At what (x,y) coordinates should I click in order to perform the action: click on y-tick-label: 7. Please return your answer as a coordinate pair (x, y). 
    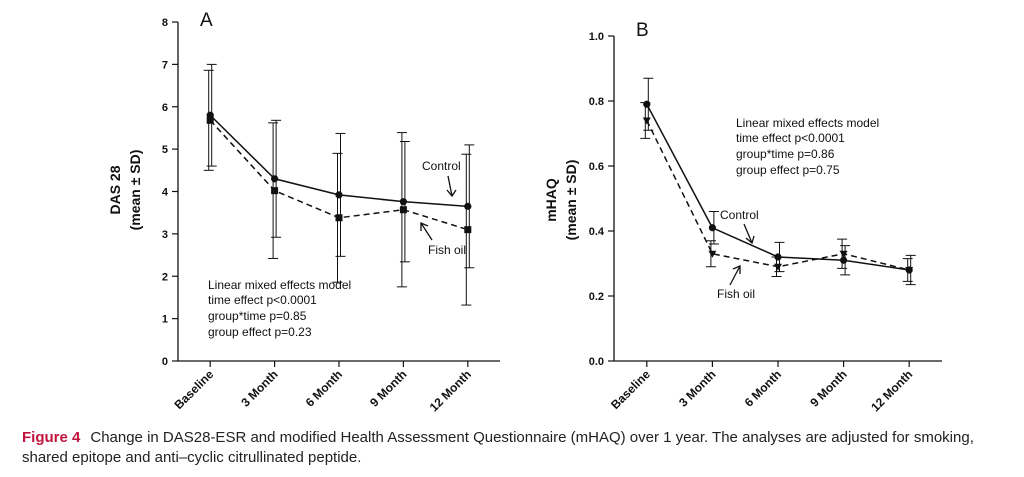
    Looking at the image, I should click on (165, 65).